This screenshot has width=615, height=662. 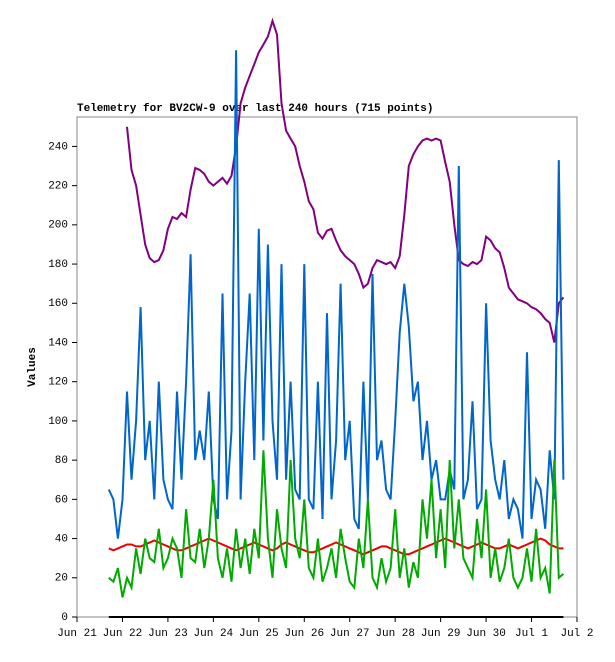 What do you see at coordinates (531, 634) in the screenshot?
I see `x-tick-label: Jul 1` at bounding box center [531, 634].